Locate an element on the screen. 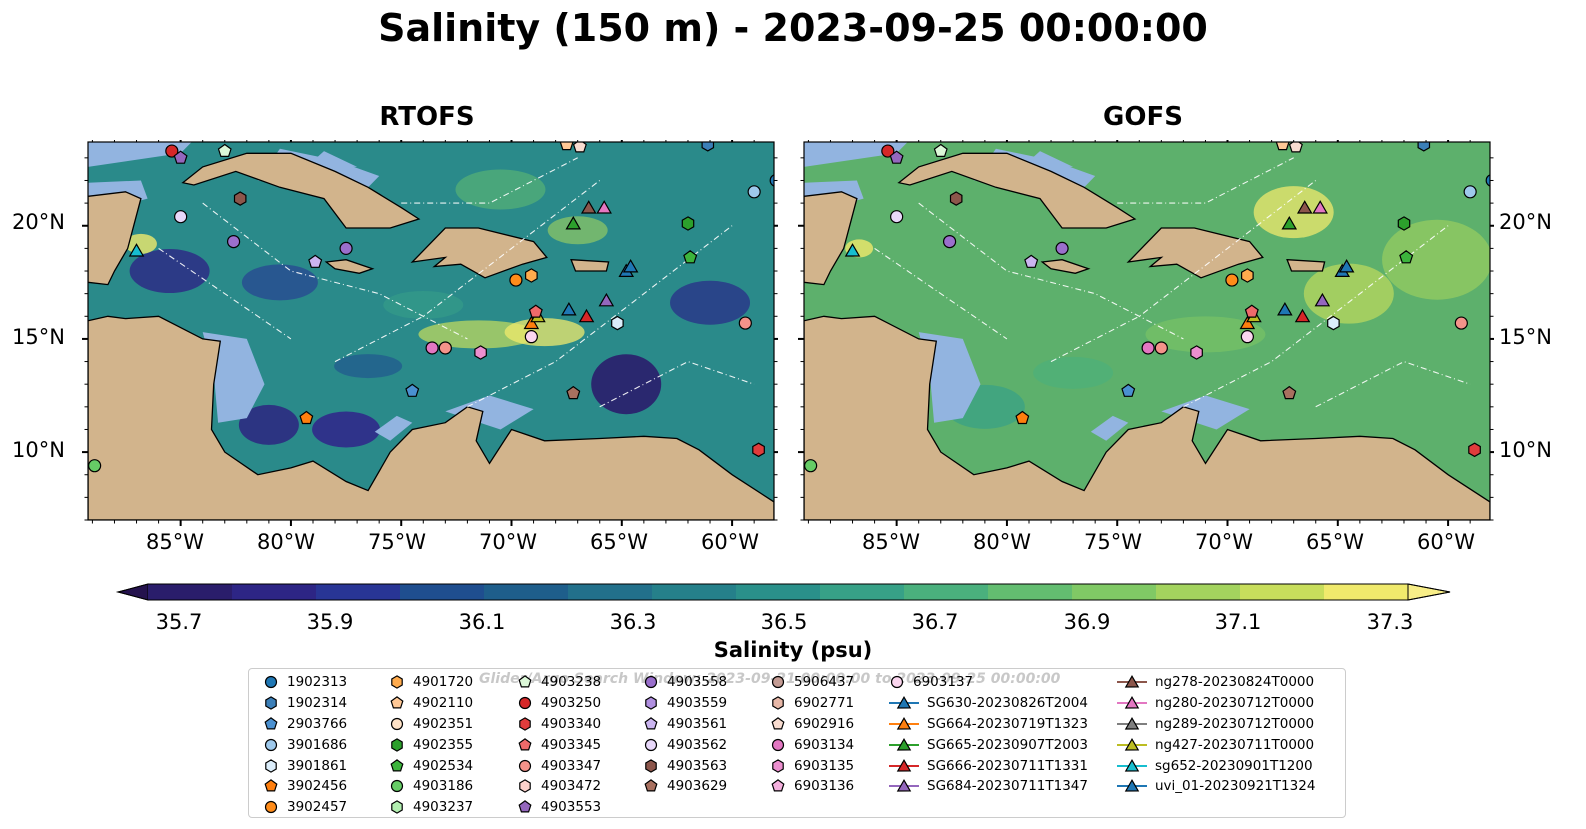  legend-item: uvi_01-20230921T1324 is located at coordinates (1216, 786).